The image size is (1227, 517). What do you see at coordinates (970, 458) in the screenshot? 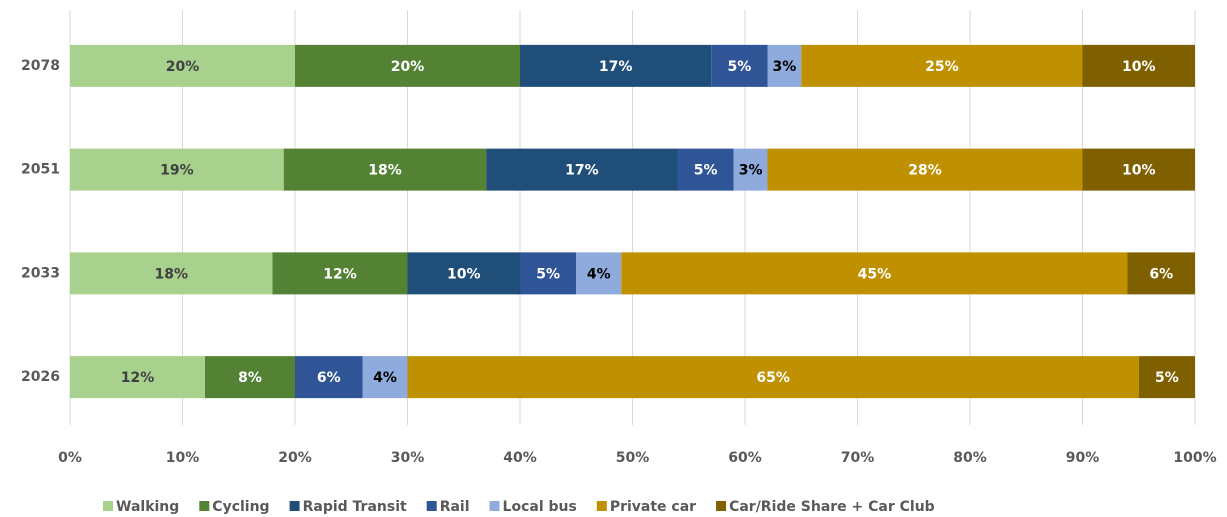
I see `x-tick-label: 80%` at bounding box center [970, 458].